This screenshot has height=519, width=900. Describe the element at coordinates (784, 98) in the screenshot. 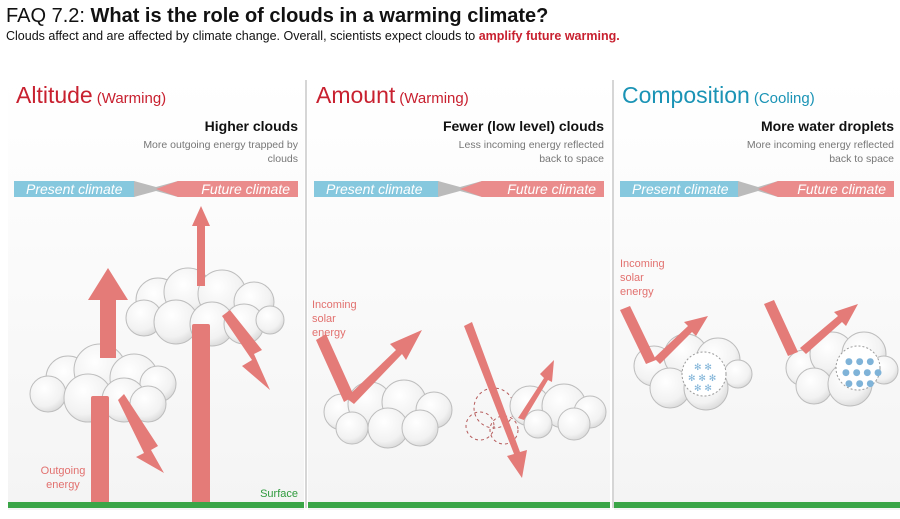

I see `panel-effect-type: (Cooling)` at that location.